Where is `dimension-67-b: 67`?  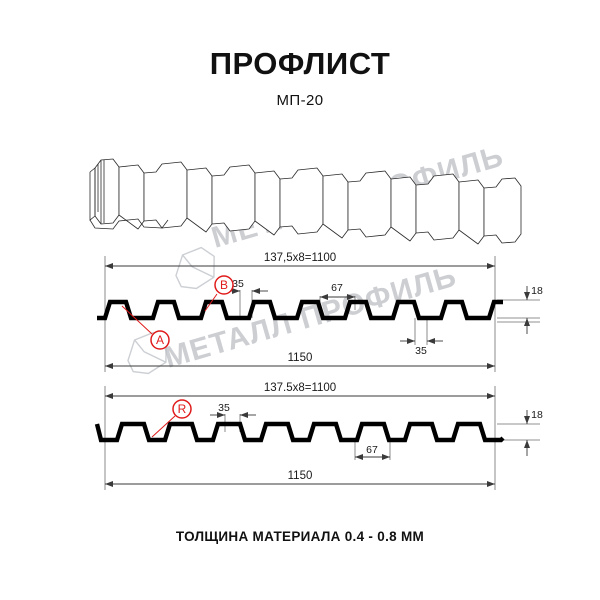
dimension-67-b: 67 is located at coordinates (372, 452).